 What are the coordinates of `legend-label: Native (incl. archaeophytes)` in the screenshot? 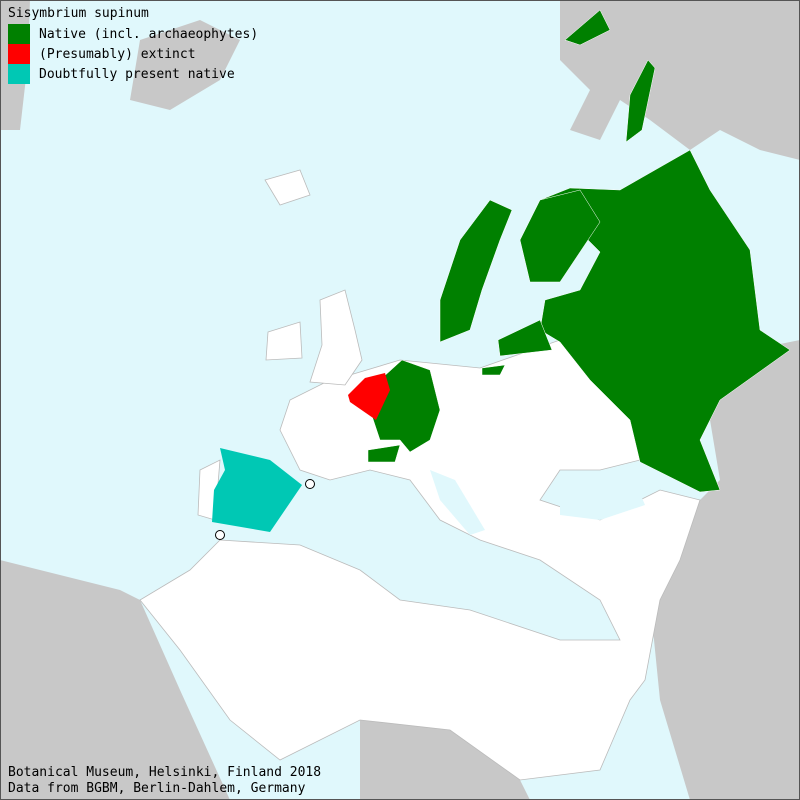 It's located at (149, 34).